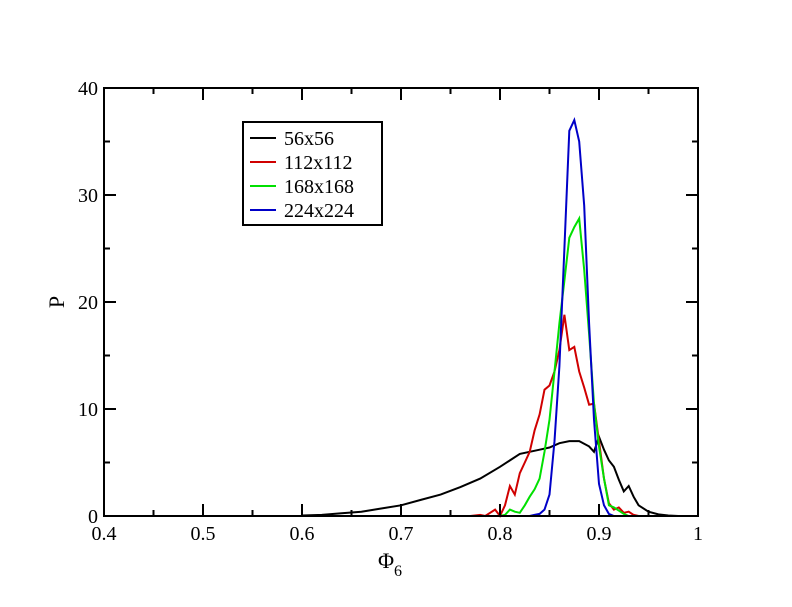 The width and height of the screenshot is (792, 607). What do you see at coordinates (302, 534) in the screenshot?
I see `x-tick-label: 0.6` at bounding box center [302, 534].